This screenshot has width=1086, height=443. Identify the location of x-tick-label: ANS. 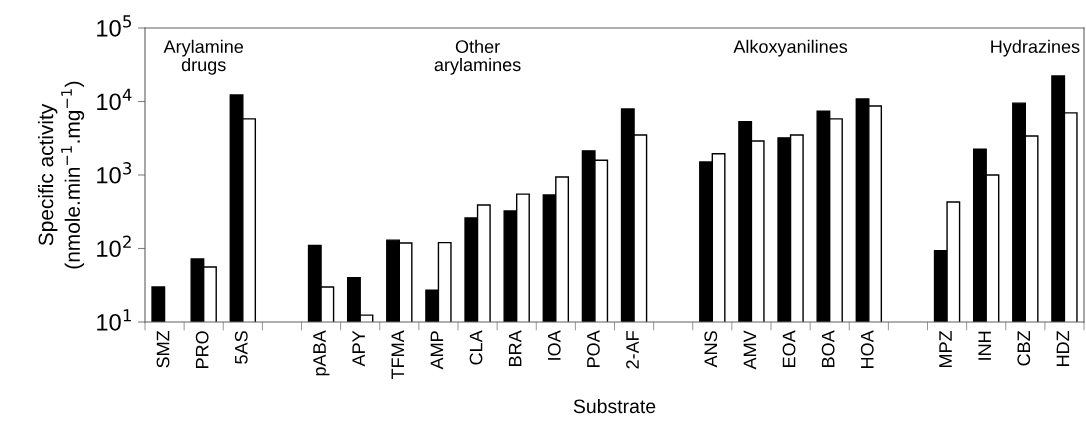
(711, 349).